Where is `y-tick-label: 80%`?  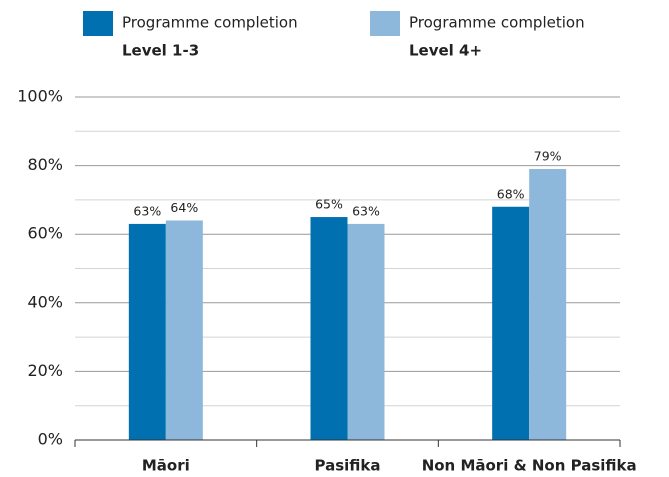
y-tick-label: 80% is located at coordinates (45, 164).